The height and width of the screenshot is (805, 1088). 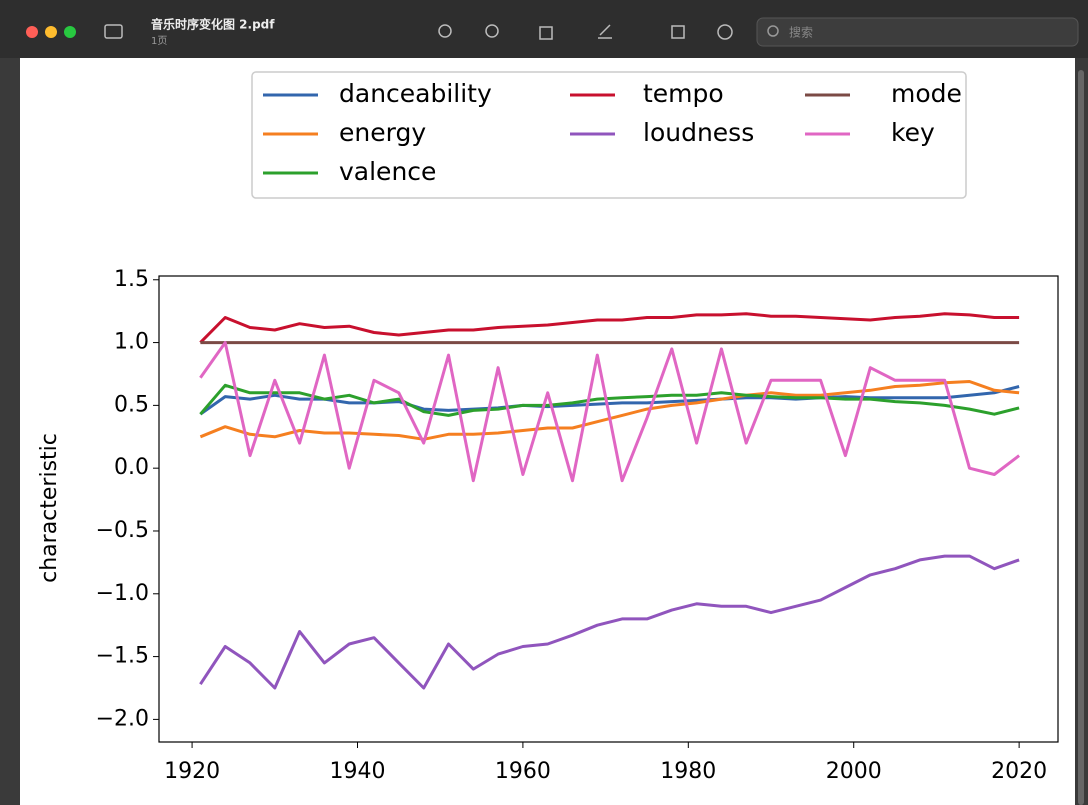 What do you see at coordinates (683, 93) in the screenshot?
I see `legend-label: tempo` at bounding box center [683, 93].